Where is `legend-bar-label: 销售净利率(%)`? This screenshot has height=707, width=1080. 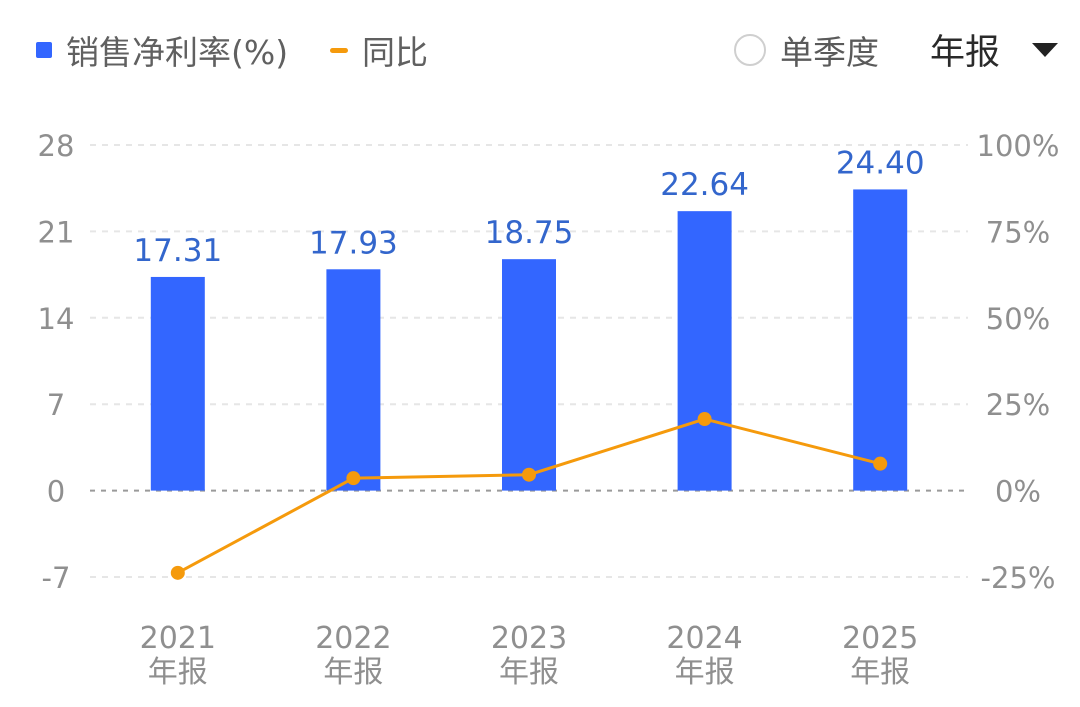 legend-bar-label: 销售净利率(%) is located at coordinates (177, 52).